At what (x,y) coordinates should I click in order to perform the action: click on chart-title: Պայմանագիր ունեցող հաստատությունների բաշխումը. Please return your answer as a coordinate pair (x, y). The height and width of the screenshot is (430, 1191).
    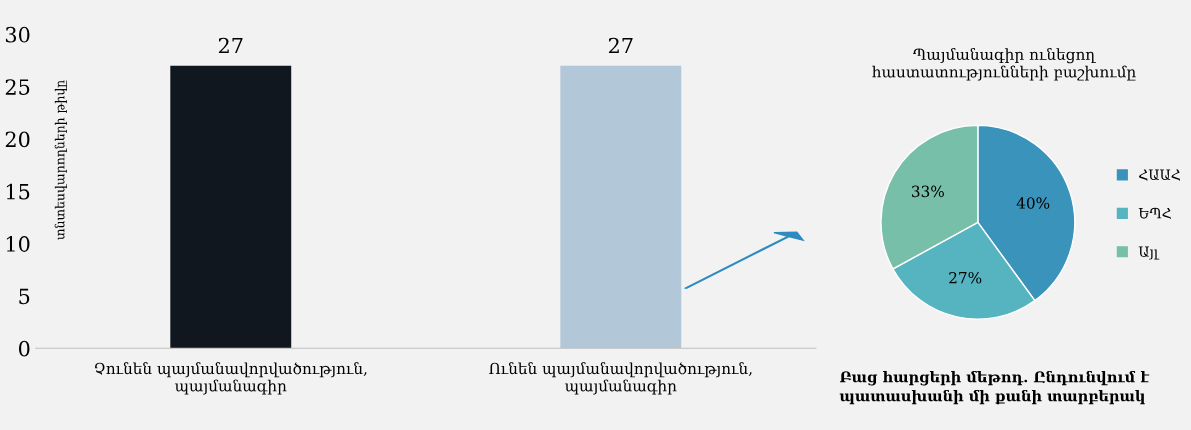
    Looking at the image, I should click on (1004, 64).